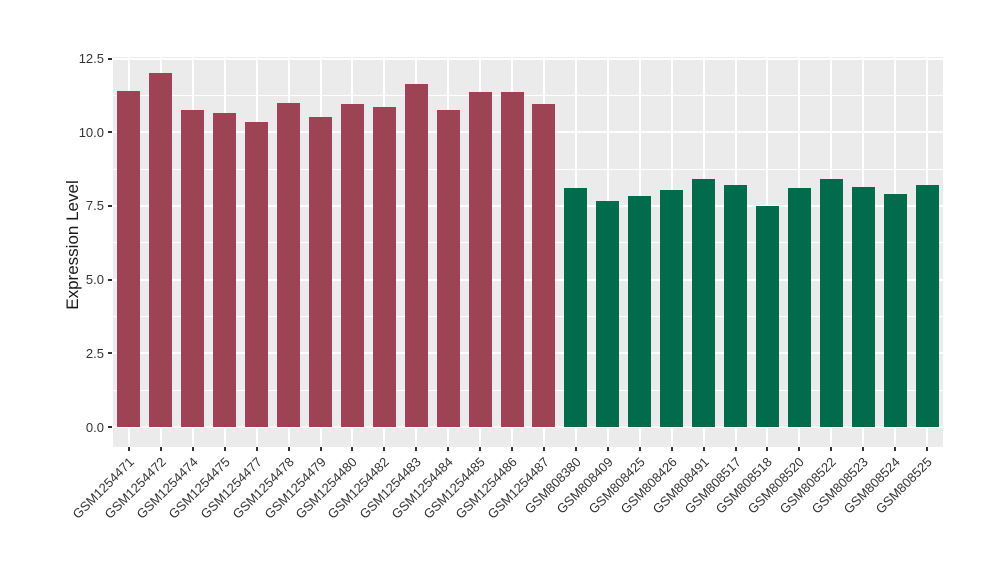 The height and width of the screenshot is (580, 1000). What do you see at coordinates (544, 265) in the screenshot?
I see `bar-GSM1254487` at bounding box center [544, 265].